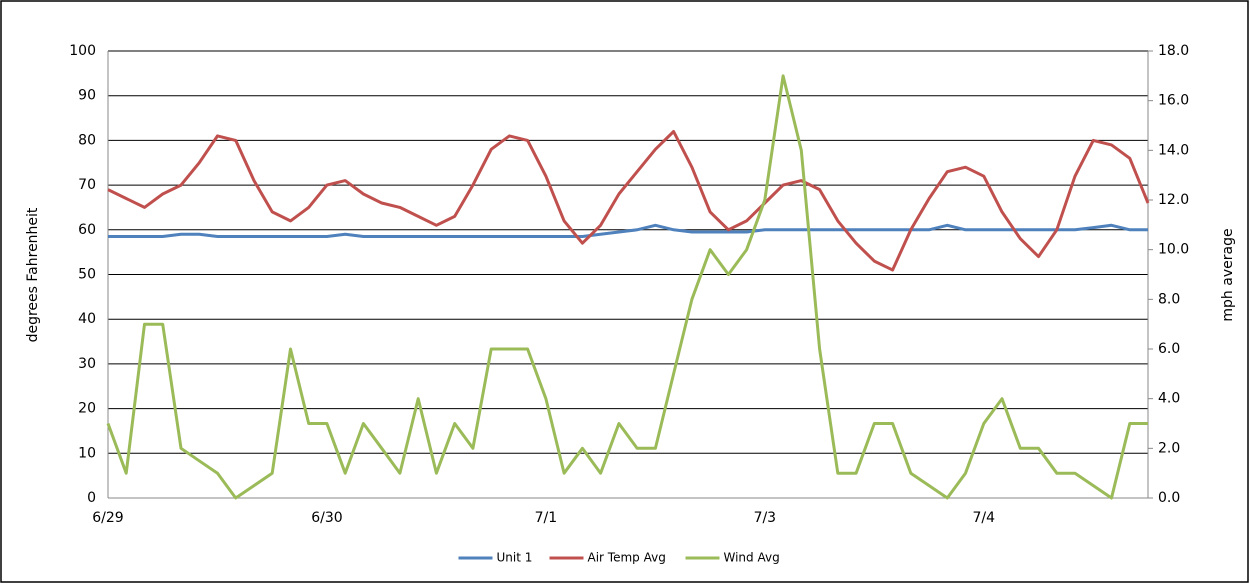 The image size is (1250, 584). Describe the element at coordinates (91, 498) in the screenshot. I see `y-tick-label: 0` at that location.